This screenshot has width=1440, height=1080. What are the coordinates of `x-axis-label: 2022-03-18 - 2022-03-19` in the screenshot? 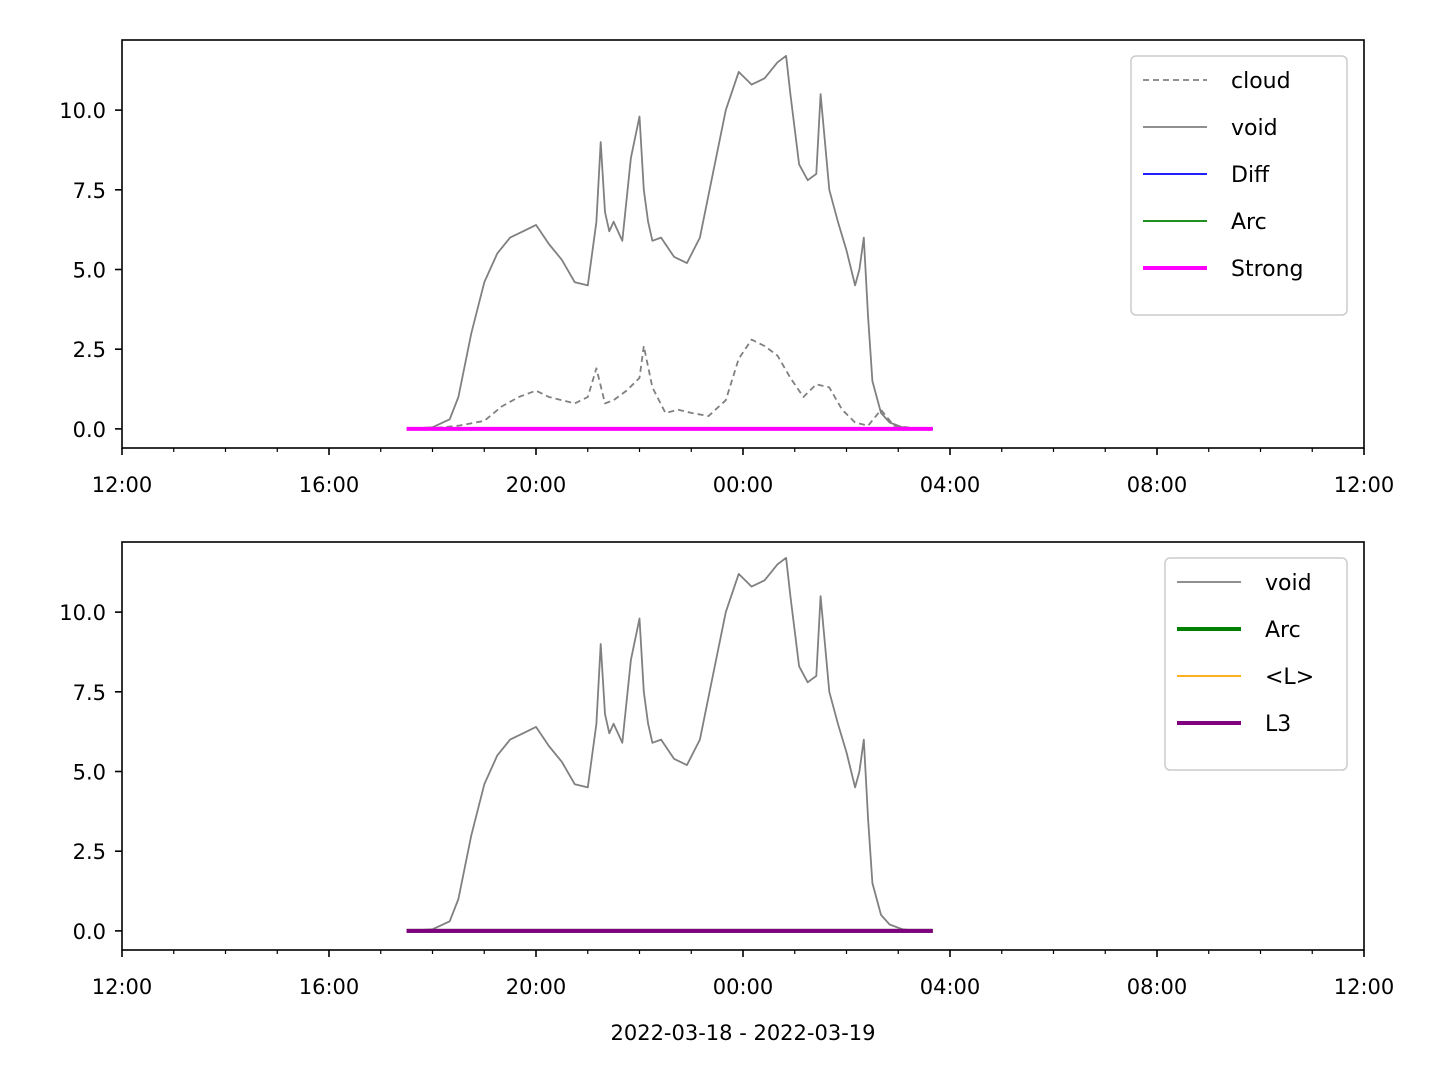 It's located at (742, 1033).